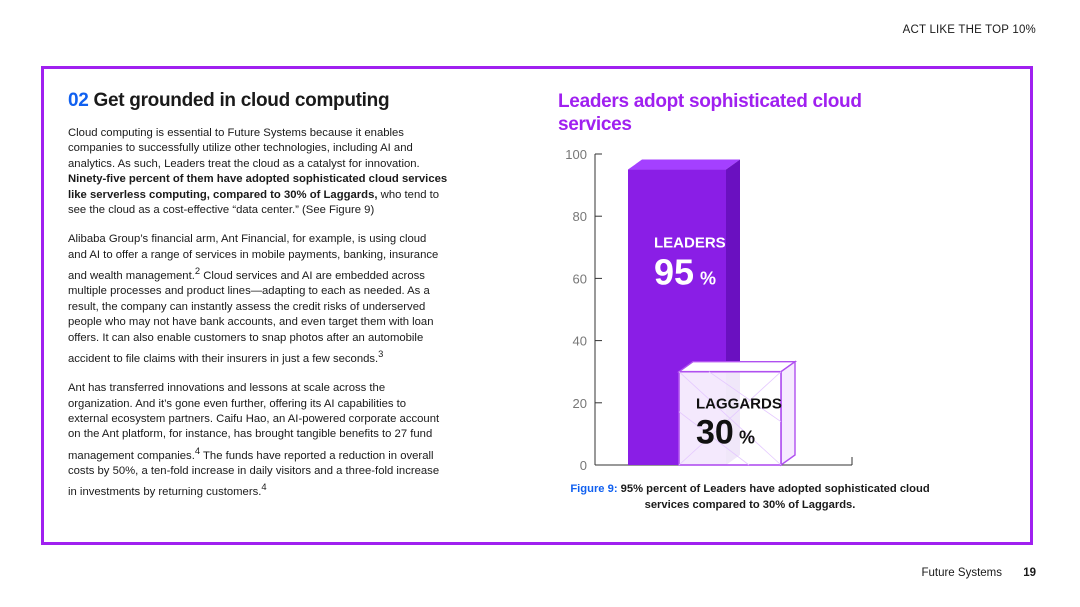 The height and width of the screenshot is (607, 1080). I want to click on leaders-category-label: LEADERS, so click(690, 243).